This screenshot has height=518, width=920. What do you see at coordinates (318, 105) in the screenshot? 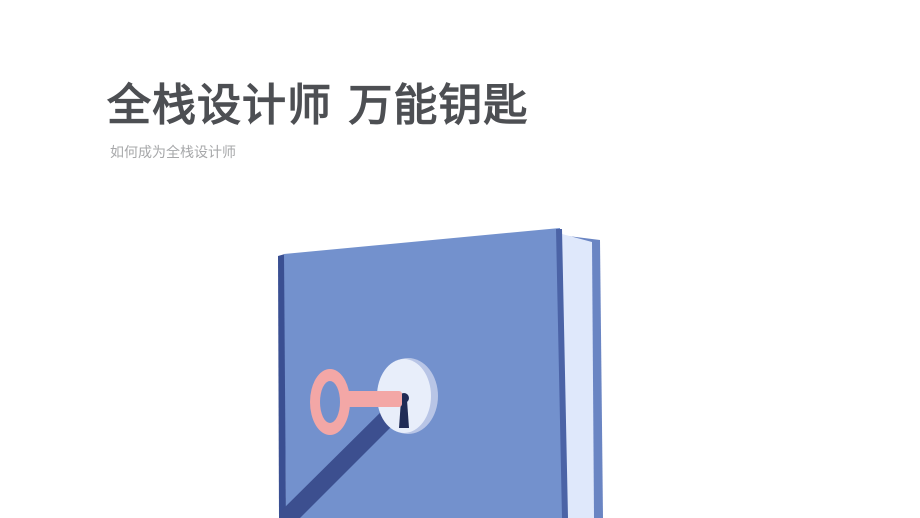
I see `slide-title: 全栈设计师 万能钥匙` at bounding box center [318, 105].